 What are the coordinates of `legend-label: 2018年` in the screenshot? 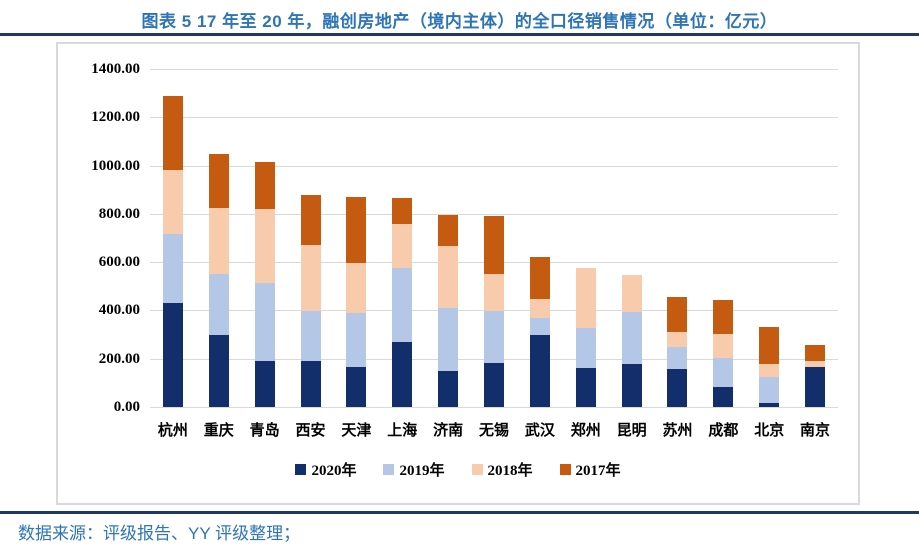 It's located at (510, 471).